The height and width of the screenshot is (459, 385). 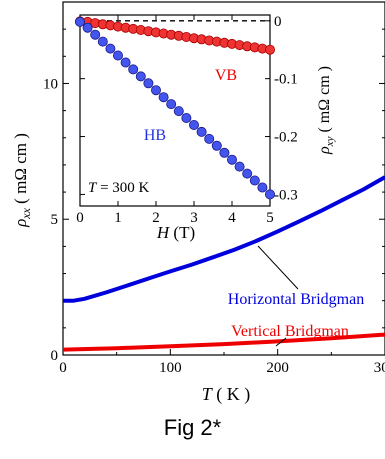 I want to click on inset-ylabel: ρxy ( mΩ cm ), so click(x=326, y=110).